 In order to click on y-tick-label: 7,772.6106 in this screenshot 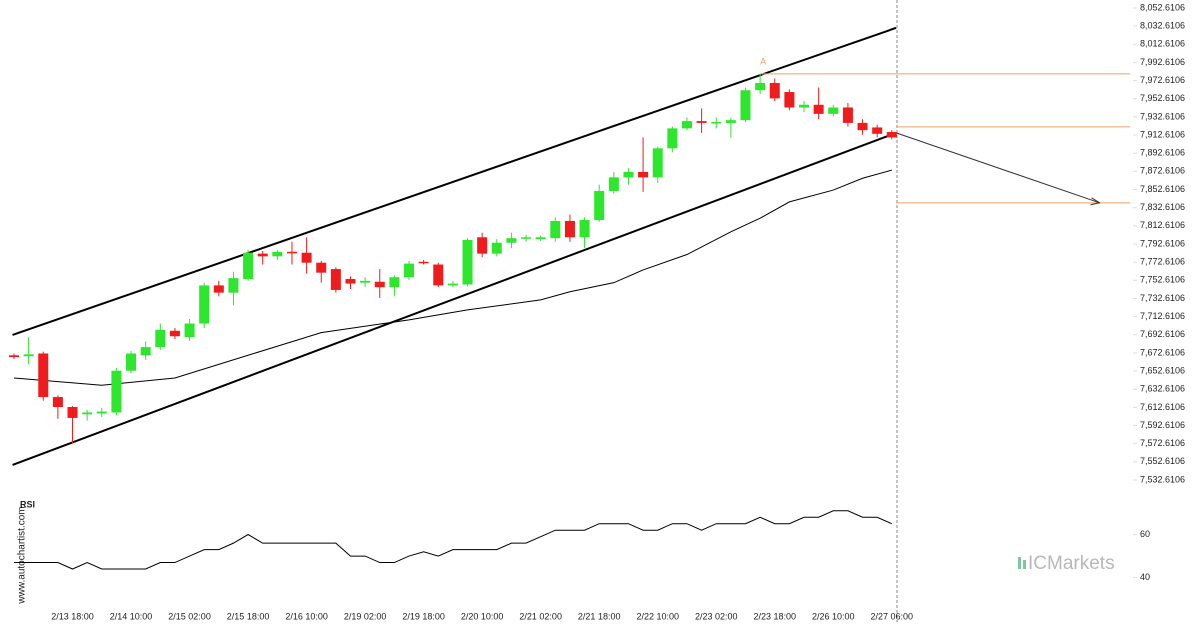, I will do `click(1162, 262)`.